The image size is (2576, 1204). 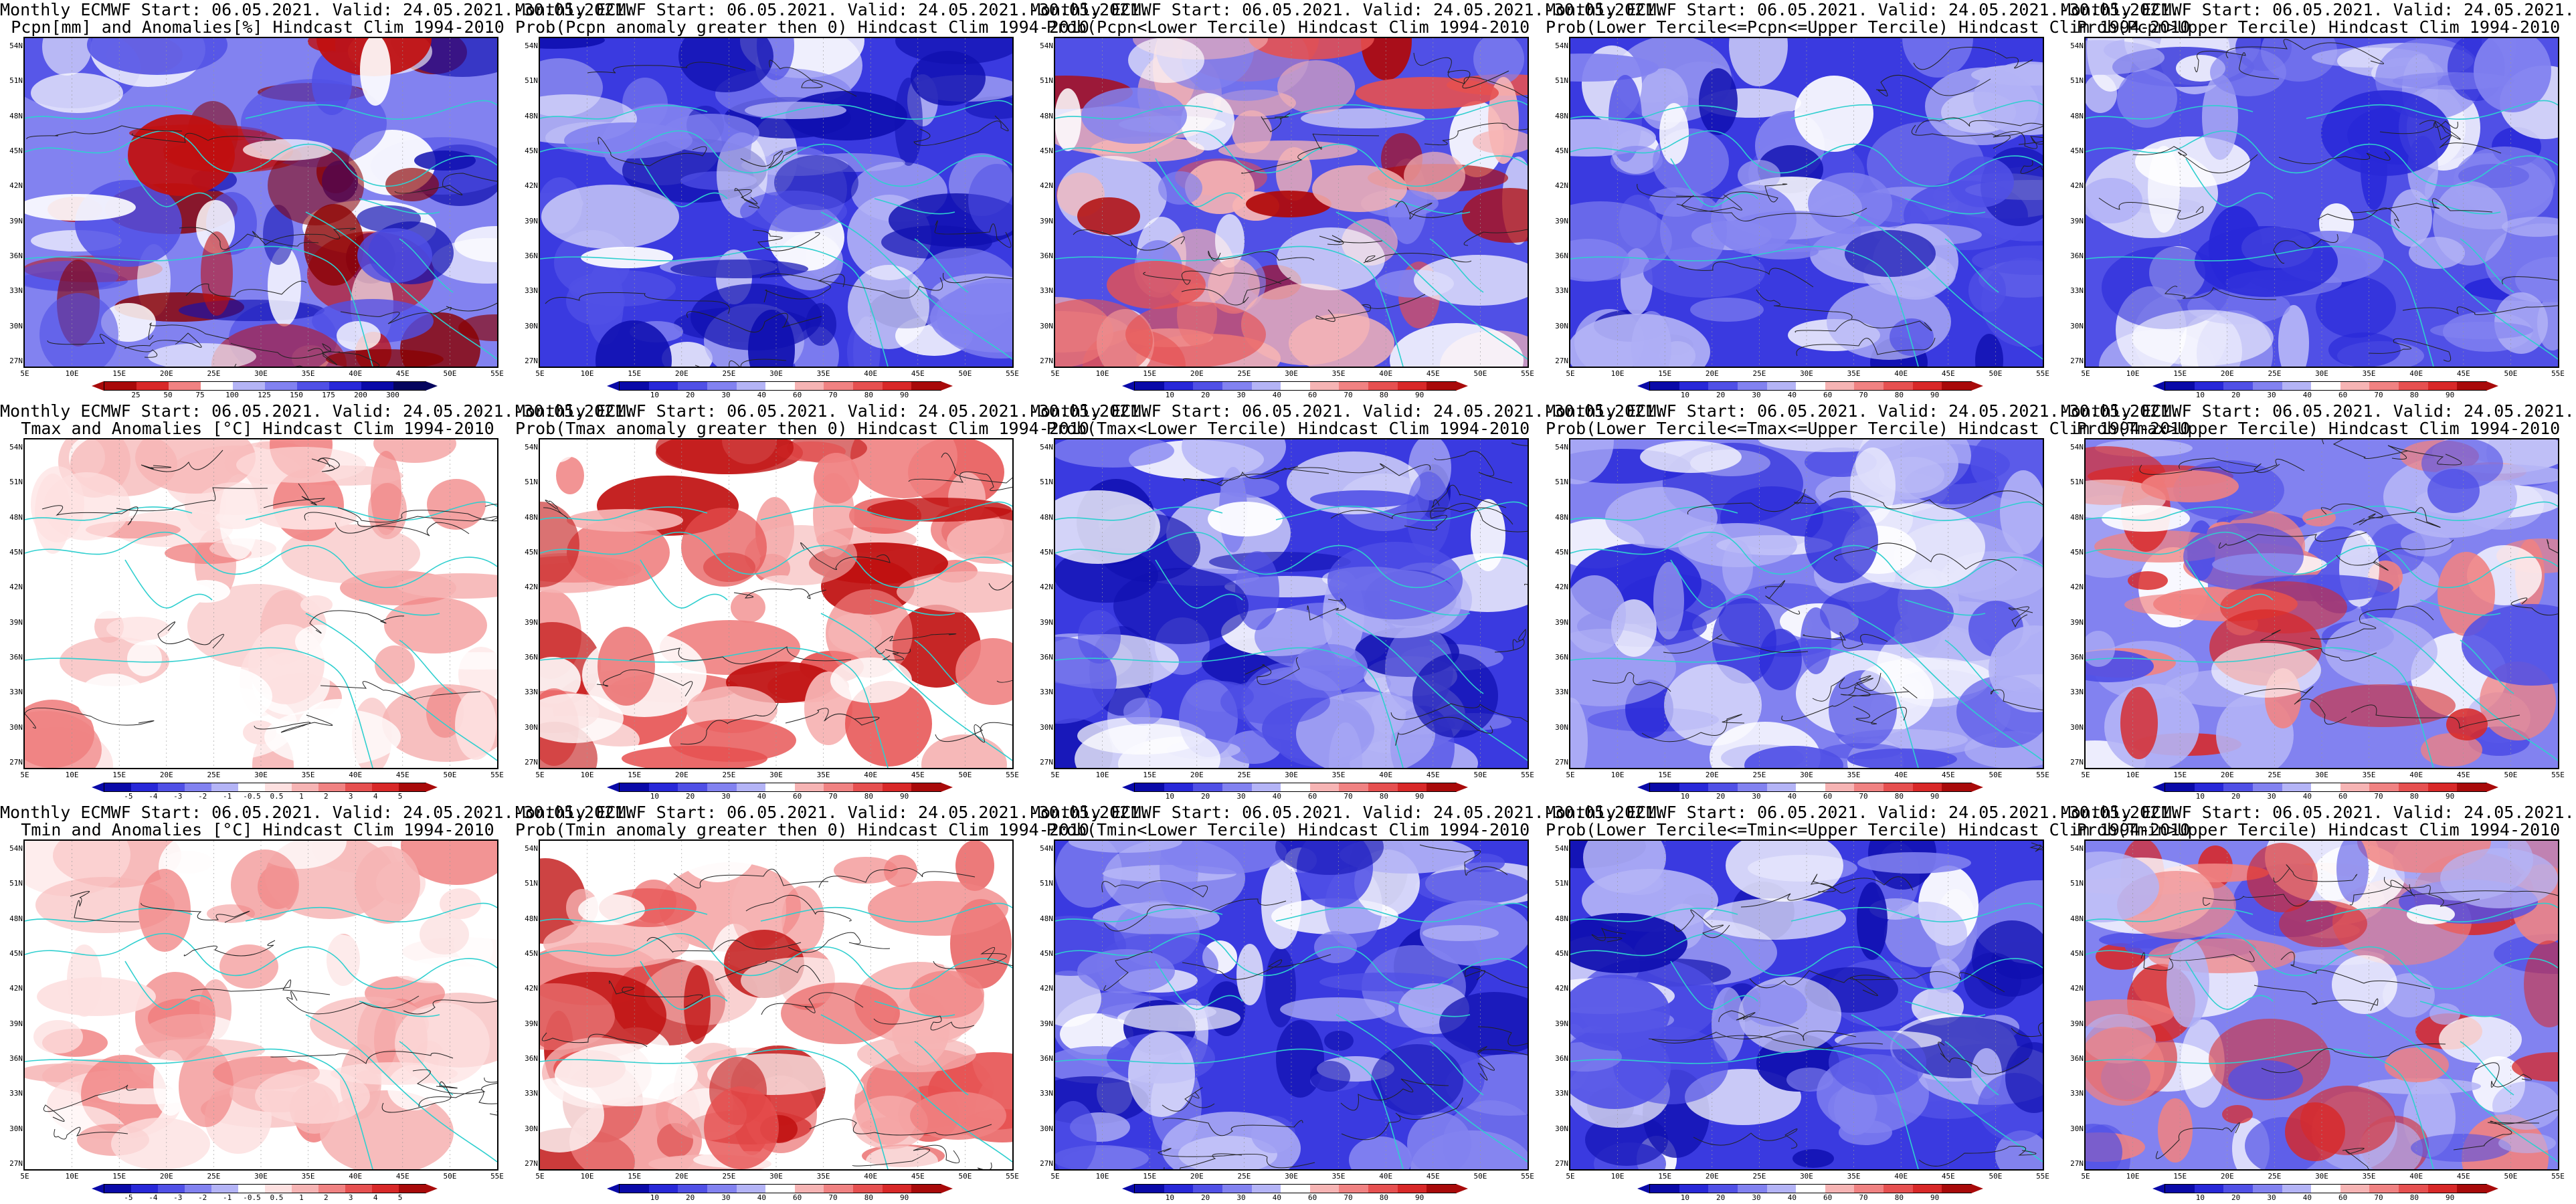 I want to click on latitude-label: 27N, so click(x=531, y=361).